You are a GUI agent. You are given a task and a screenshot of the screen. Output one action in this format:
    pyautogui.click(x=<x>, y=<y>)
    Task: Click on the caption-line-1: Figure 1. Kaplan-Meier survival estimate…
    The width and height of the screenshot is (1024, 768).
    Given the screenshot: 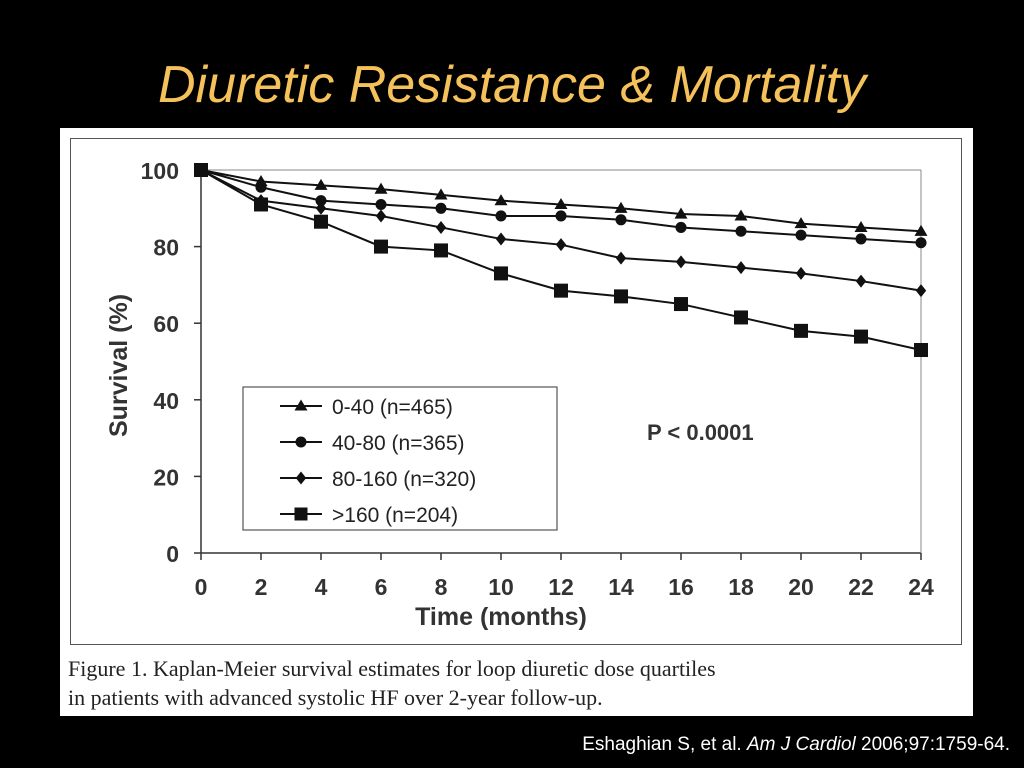 What is the action you would take?
    pyautogui.click(x=392, y=668)
    